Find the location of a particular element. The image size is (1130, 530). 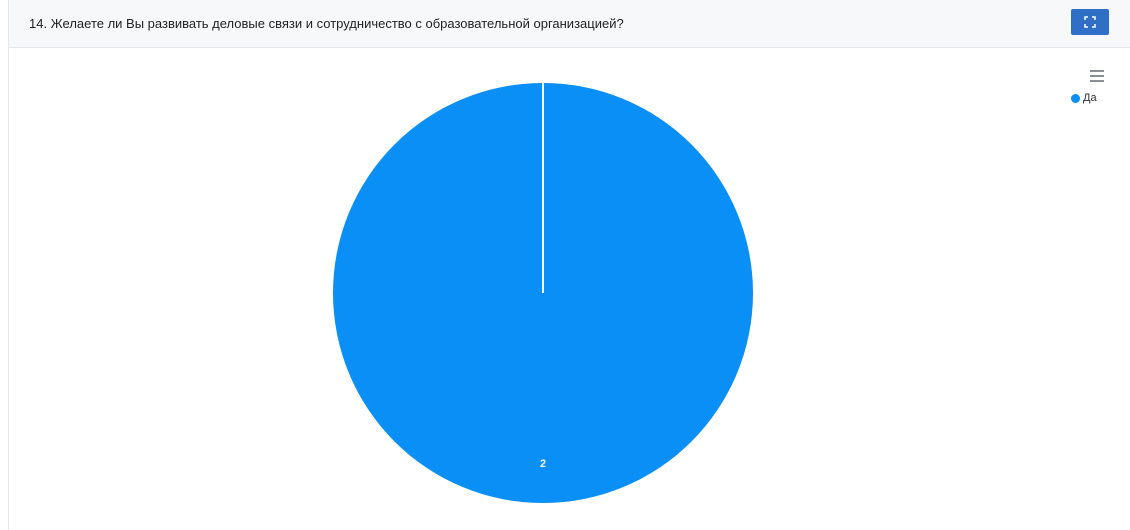

slice-labels: 2 is located at coordinates (543, 464).